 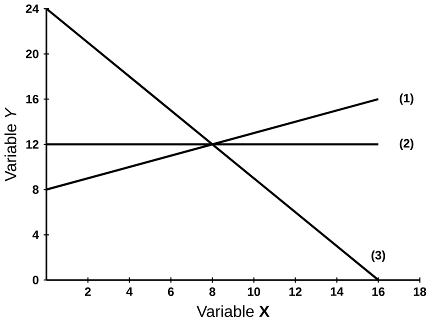 What do you see at coordinates (32, 144) in the screenshot?
I see `y-tick-label: 12` at bounding box center [32, 144].